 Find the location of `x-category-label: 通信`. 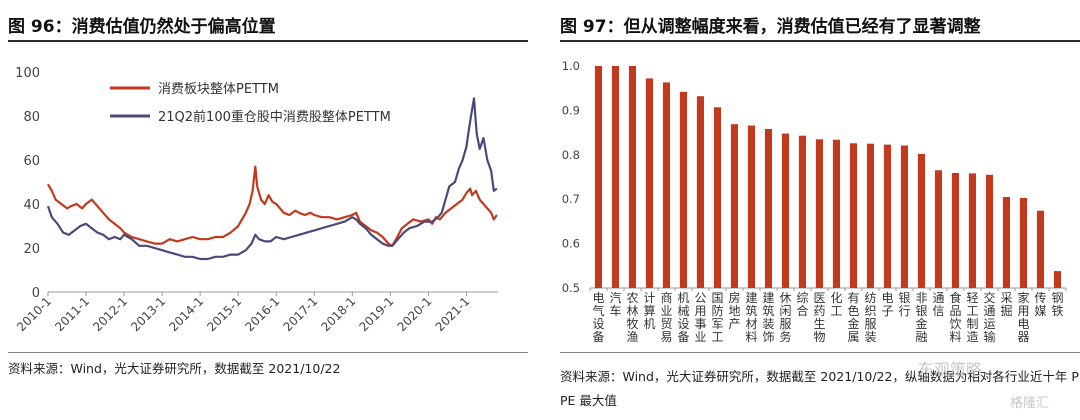

x-category-label: 通信 is located at coordinates (938, 304).